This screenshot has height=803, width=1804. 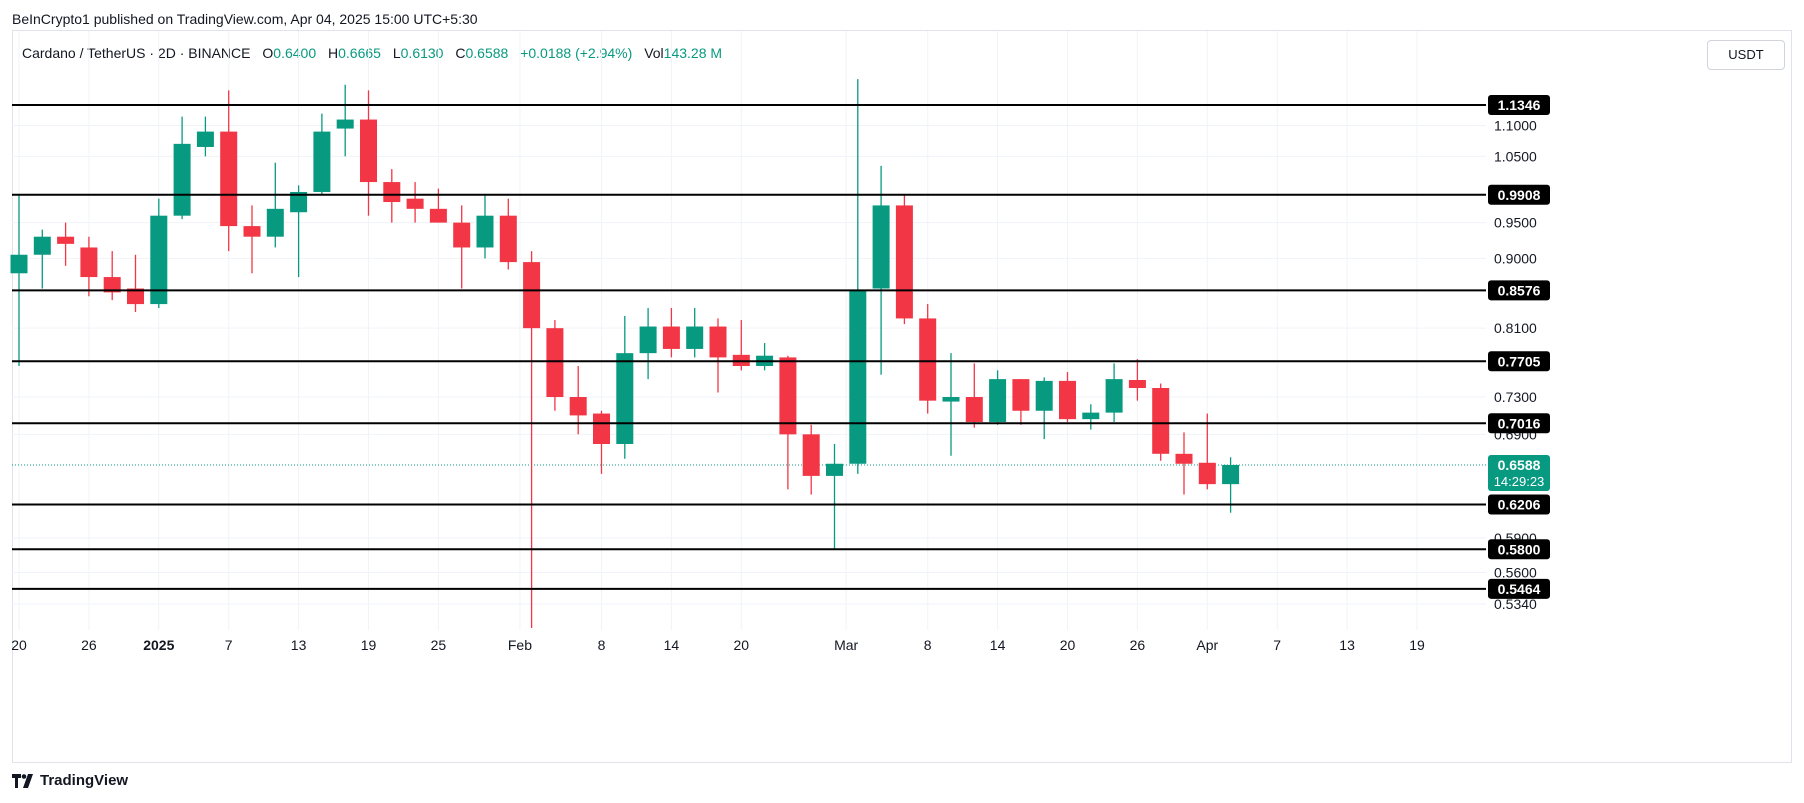 What do you see at coordinates (693, 53) in the screenshot?
I see `volume-value: 143.28 M` at bounding box center [693, 53].